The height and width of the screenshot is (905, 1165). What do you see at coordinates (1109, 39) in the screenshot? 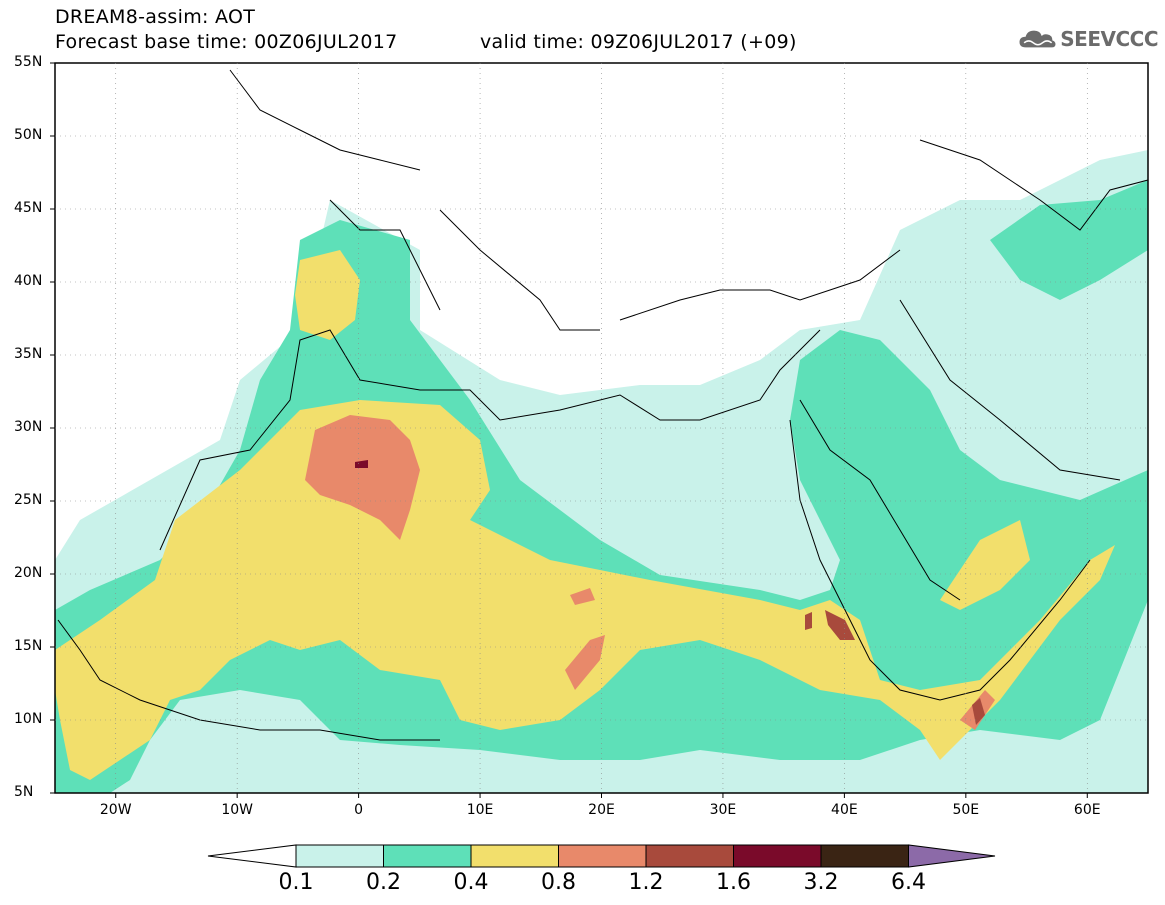
I see `logo-text: SEEVCCC` at bounding box center [1109, 39].